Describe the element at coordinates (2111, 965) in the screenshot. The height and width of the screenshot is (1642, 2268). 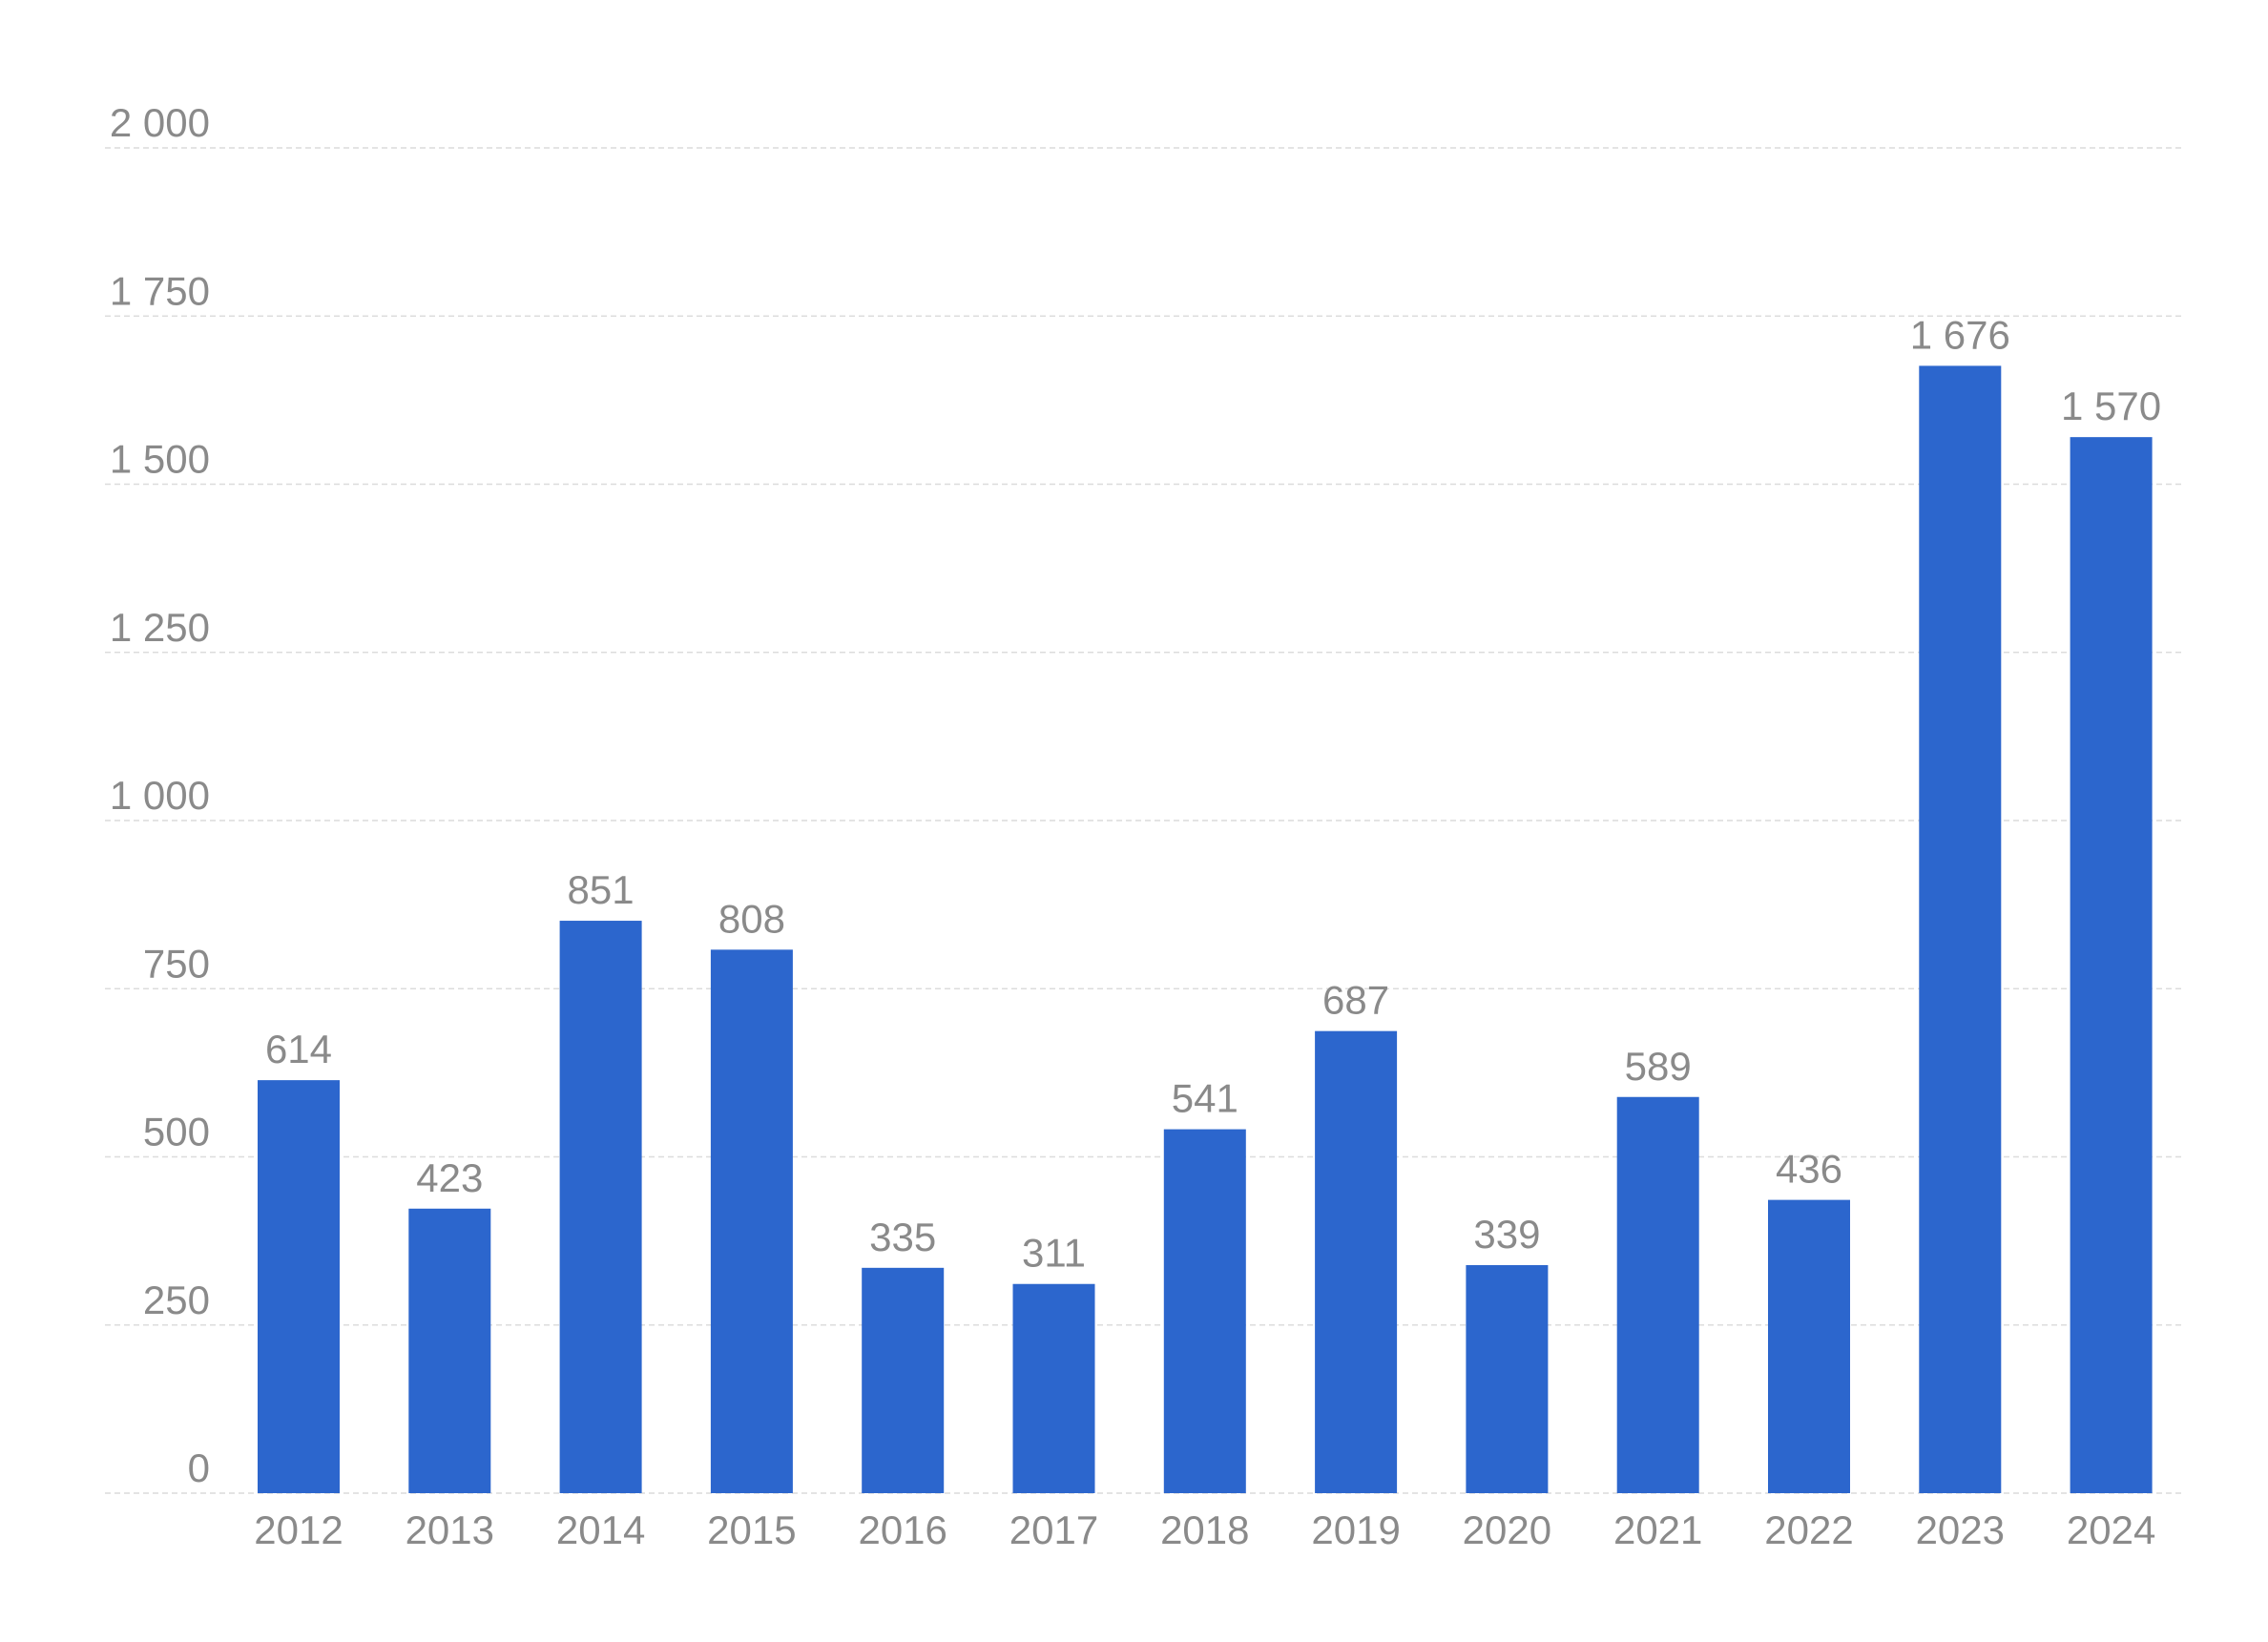
I see `bar-2024` at that location.